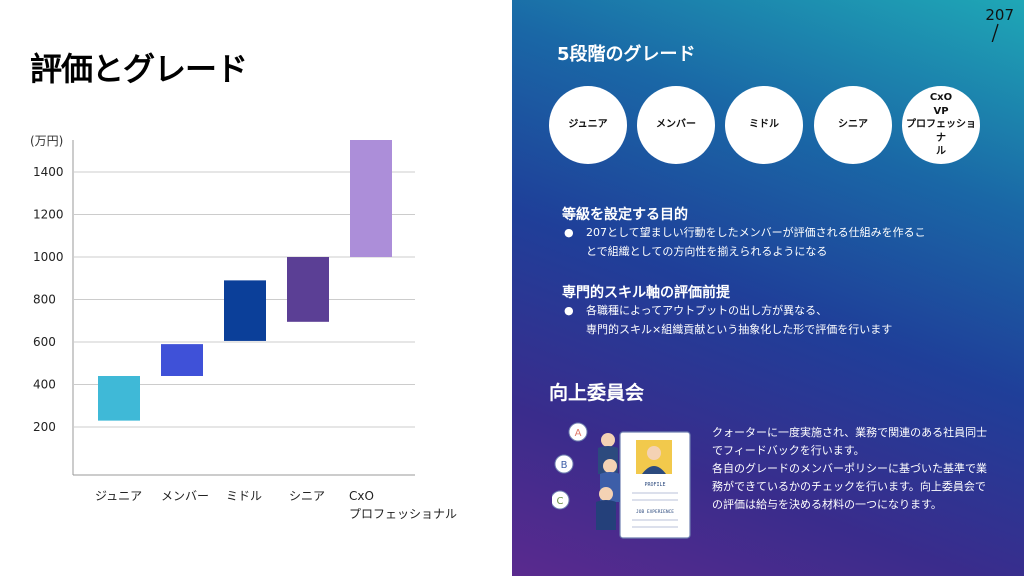  I want to click on grade-label: シニア, so click(853, 125).